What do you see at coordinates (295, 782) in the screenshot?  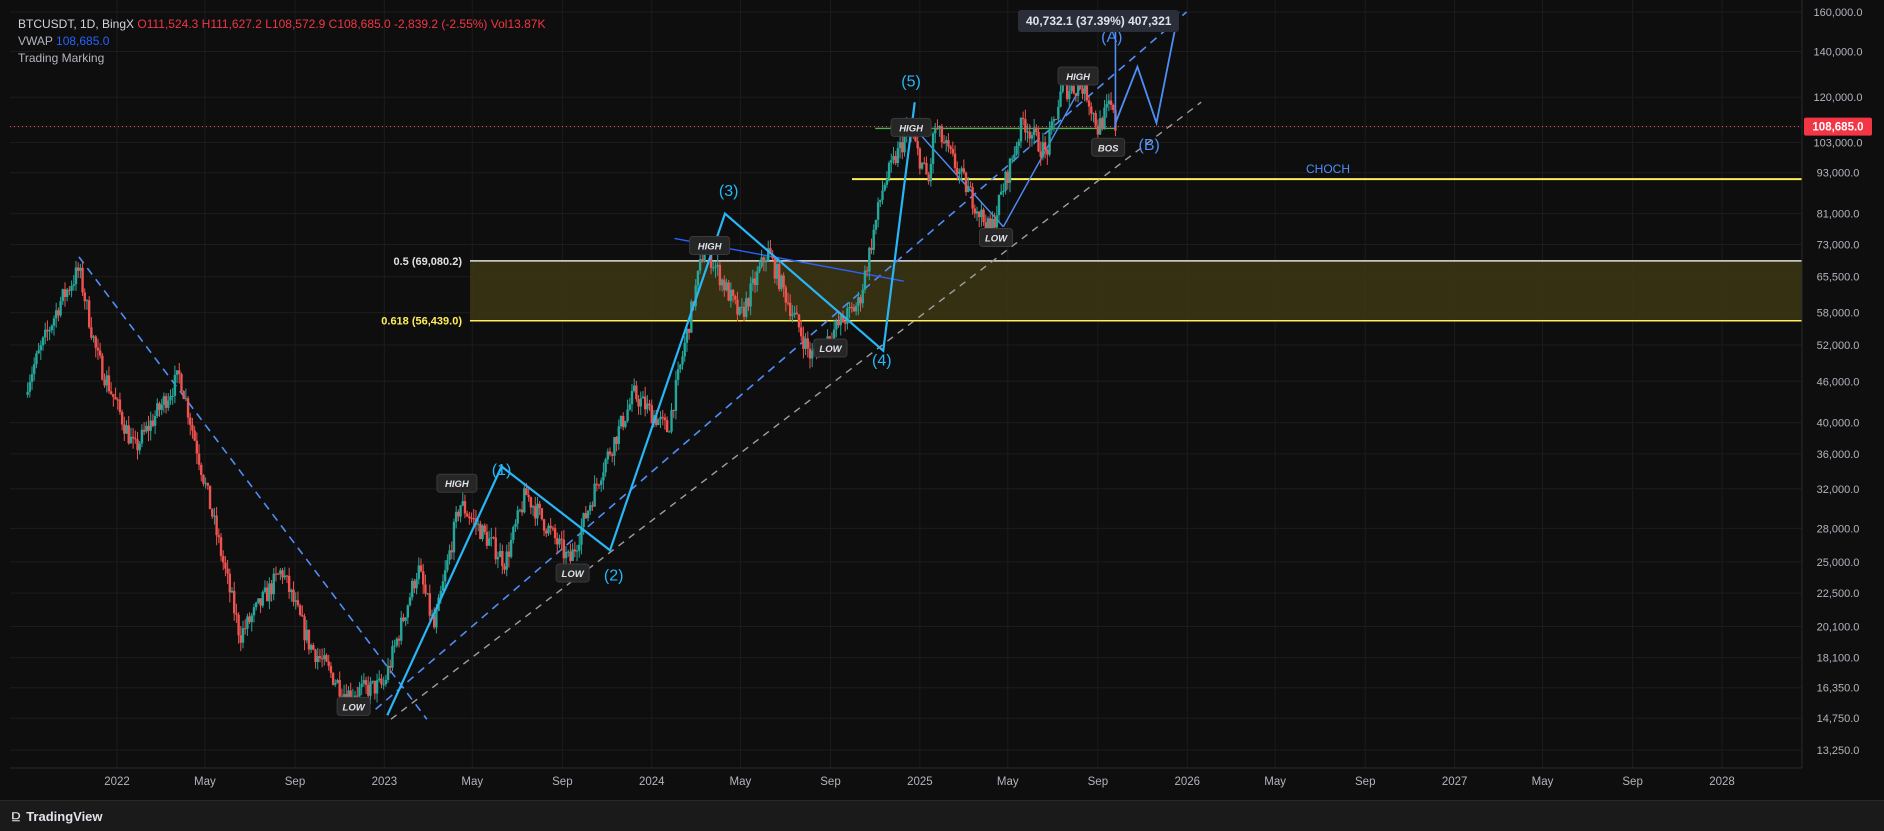 I see `time-tick-label: Sep` at bounding box center [295, 782].